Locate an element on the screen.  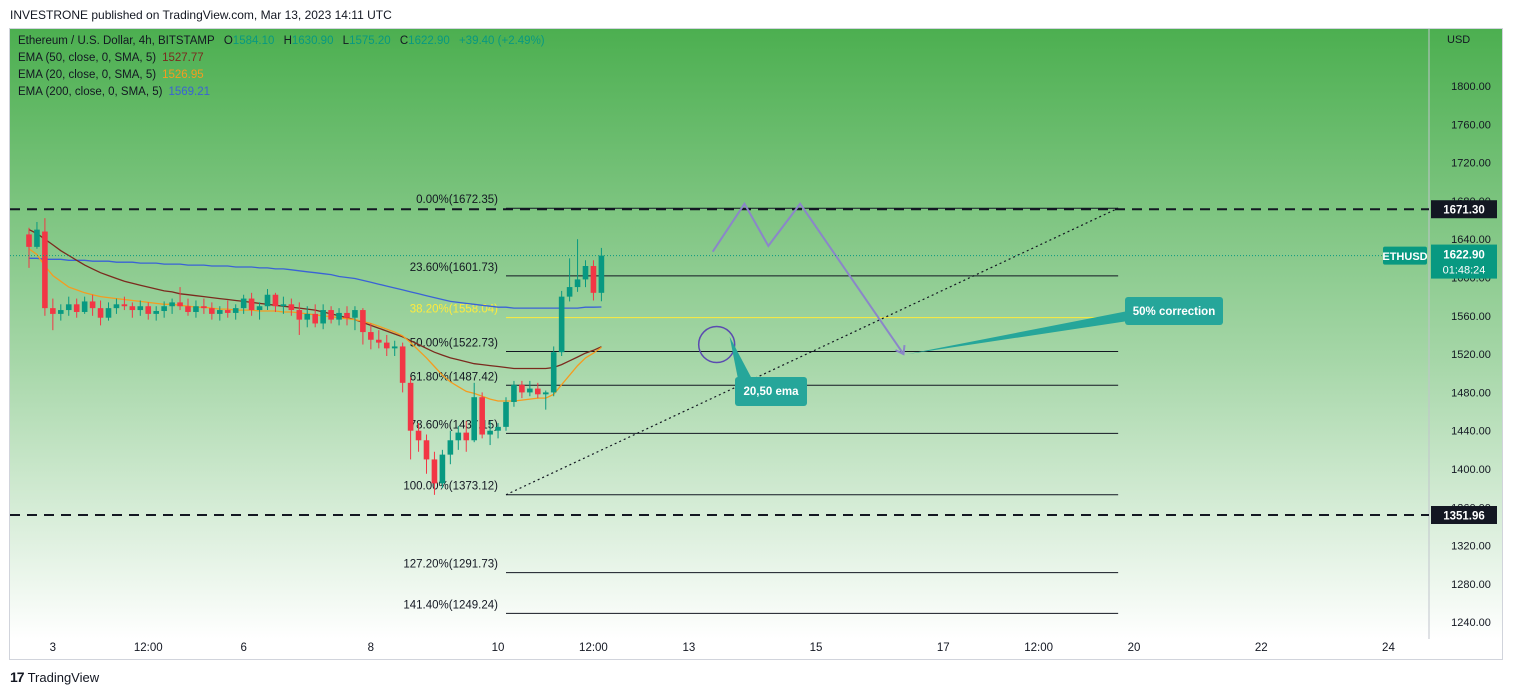
open-value: 1584.10 is located at coordinates (253, 41).